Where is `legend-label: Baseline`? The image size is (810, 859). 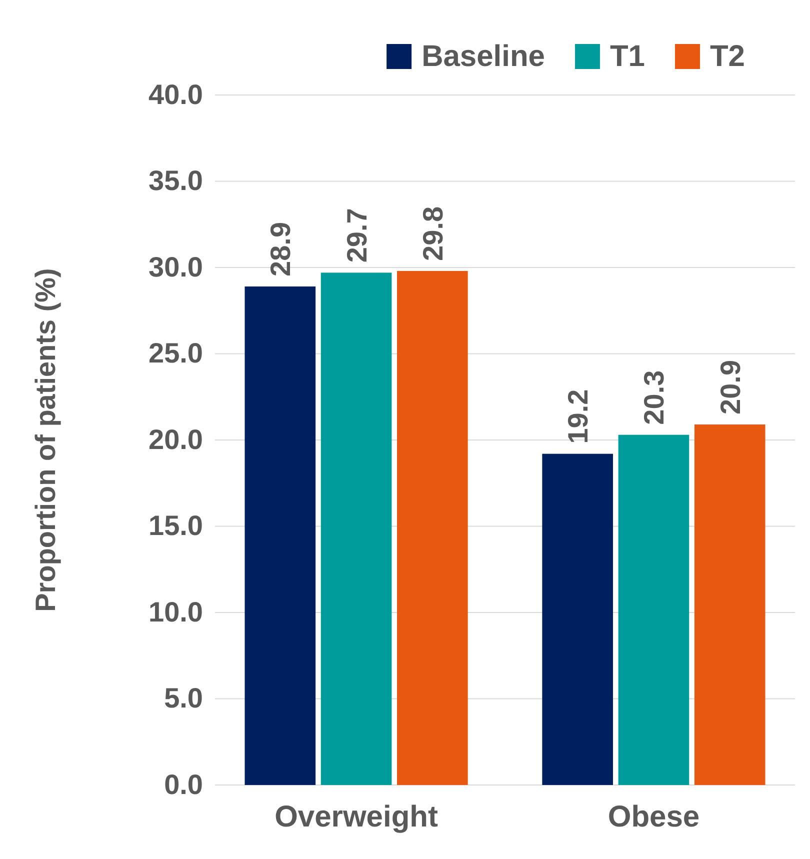 legend-label: Baseline is located at coordinates (483, 56).